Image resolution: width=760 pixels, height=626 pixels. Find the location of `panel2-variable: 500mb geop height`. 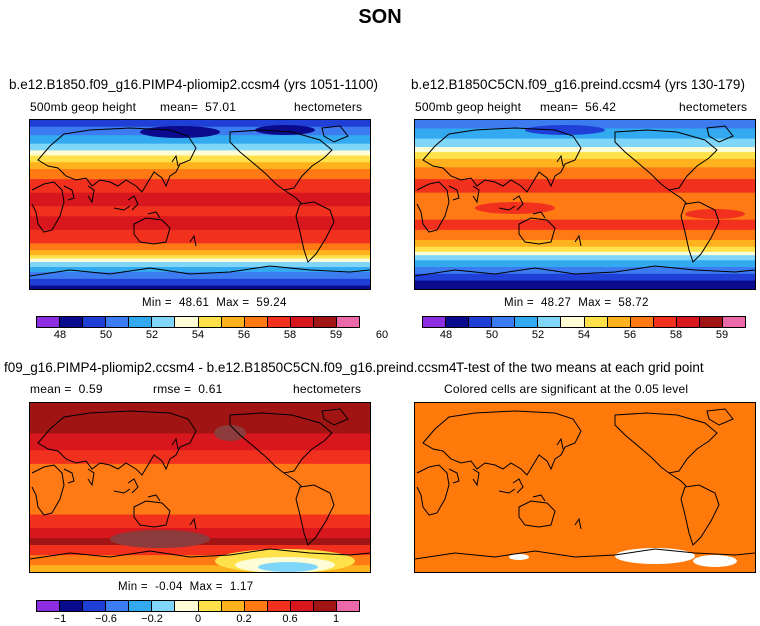

panel2-variable: 500mb geop height is located at coordinates (468, 107).